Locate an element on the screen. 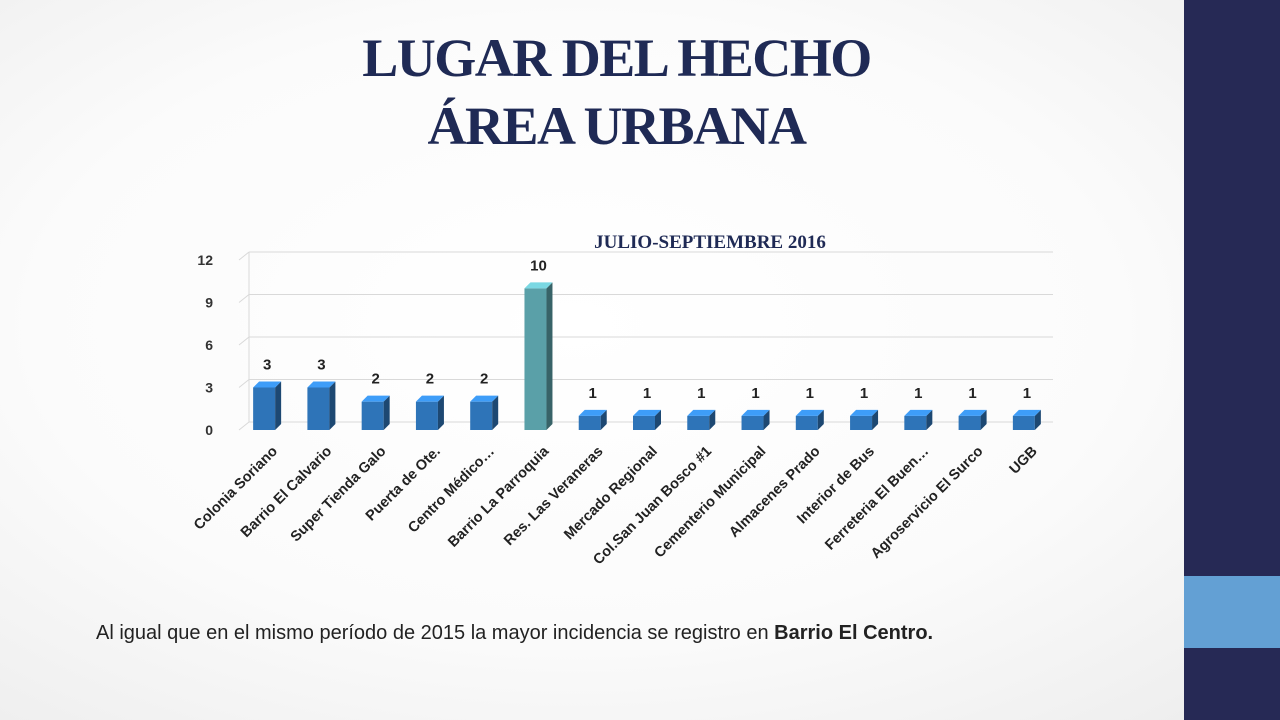 Image resolution: width=1280 pixels, height=720 pixels. chart-bars is located at coordinates (647, 356).